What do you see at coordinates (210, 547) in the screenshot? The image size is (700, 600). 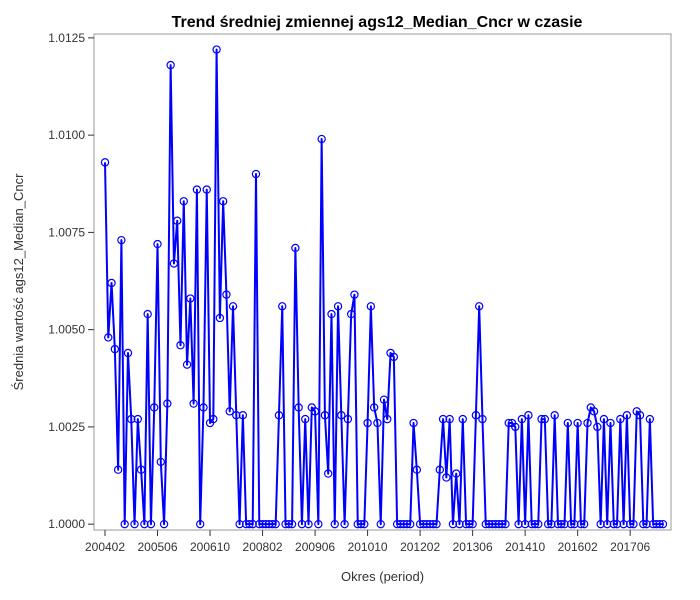 I see `x-tick-label: 200610` at bounding box center [210, 547].